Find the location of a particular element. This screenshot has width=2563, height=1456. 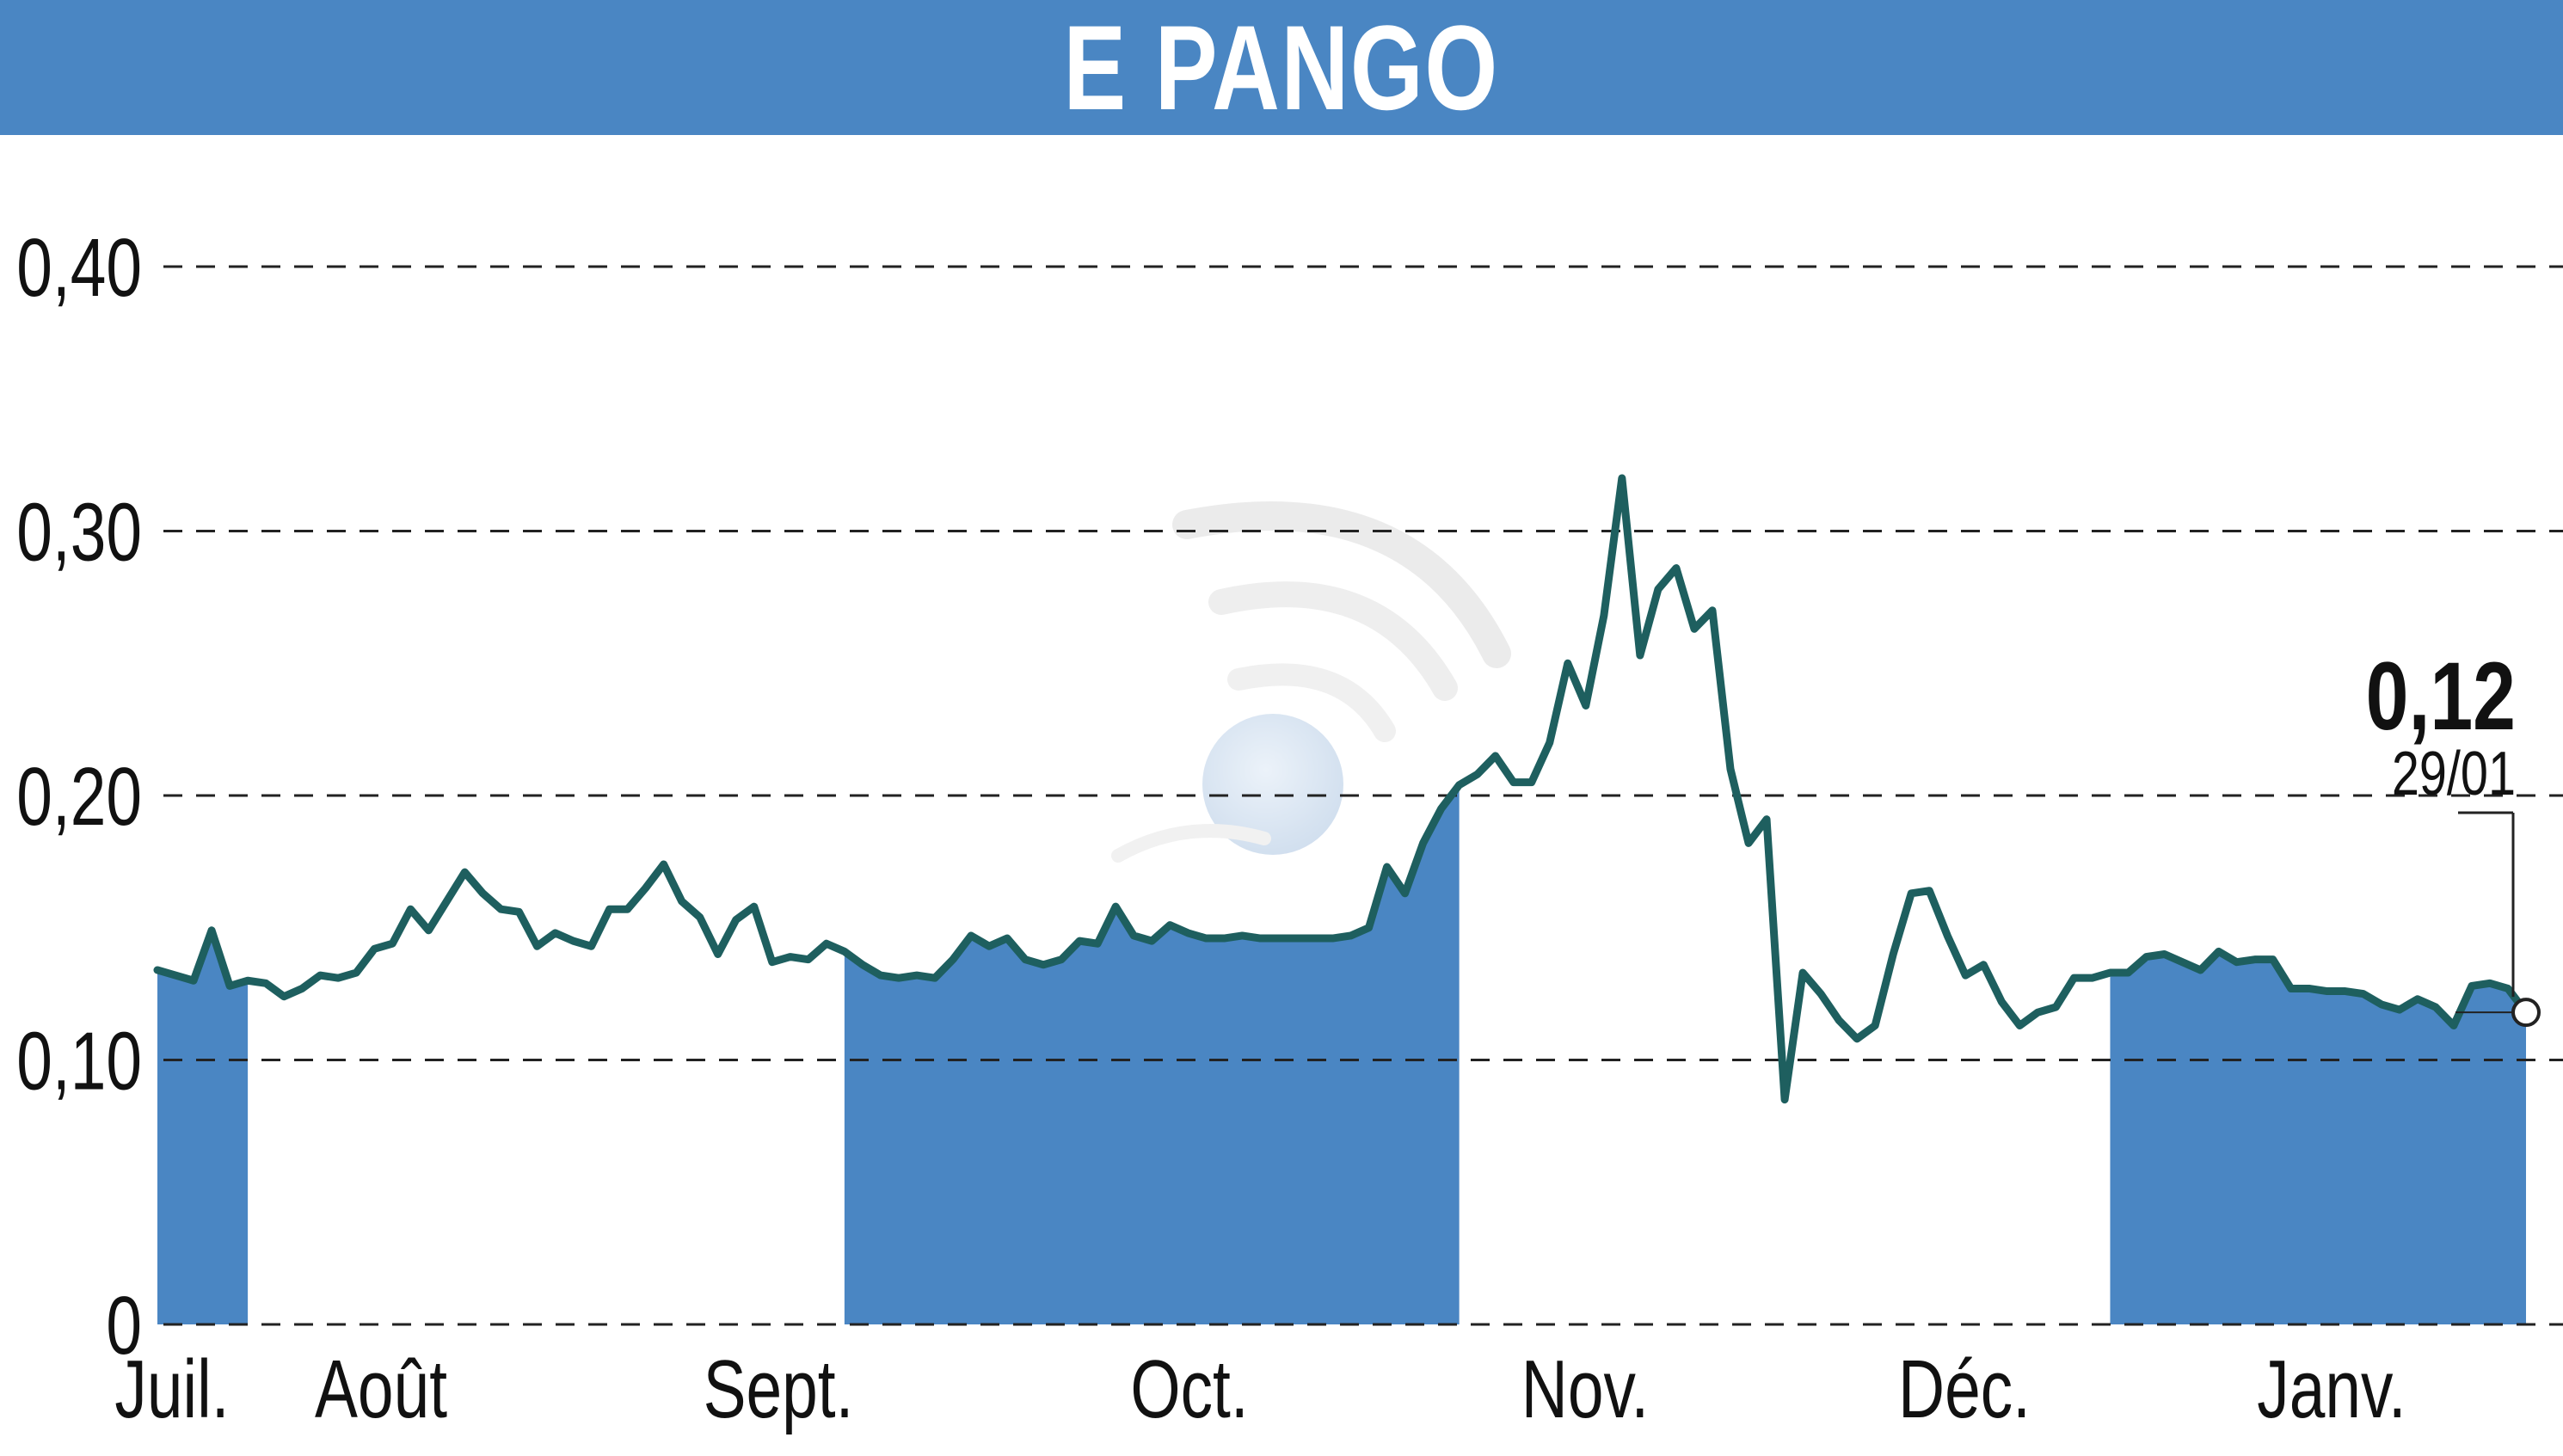

y-axis-tick-labels: 0,40 0,30 0,20 0,10 0 is located at coordinates (79, 797).